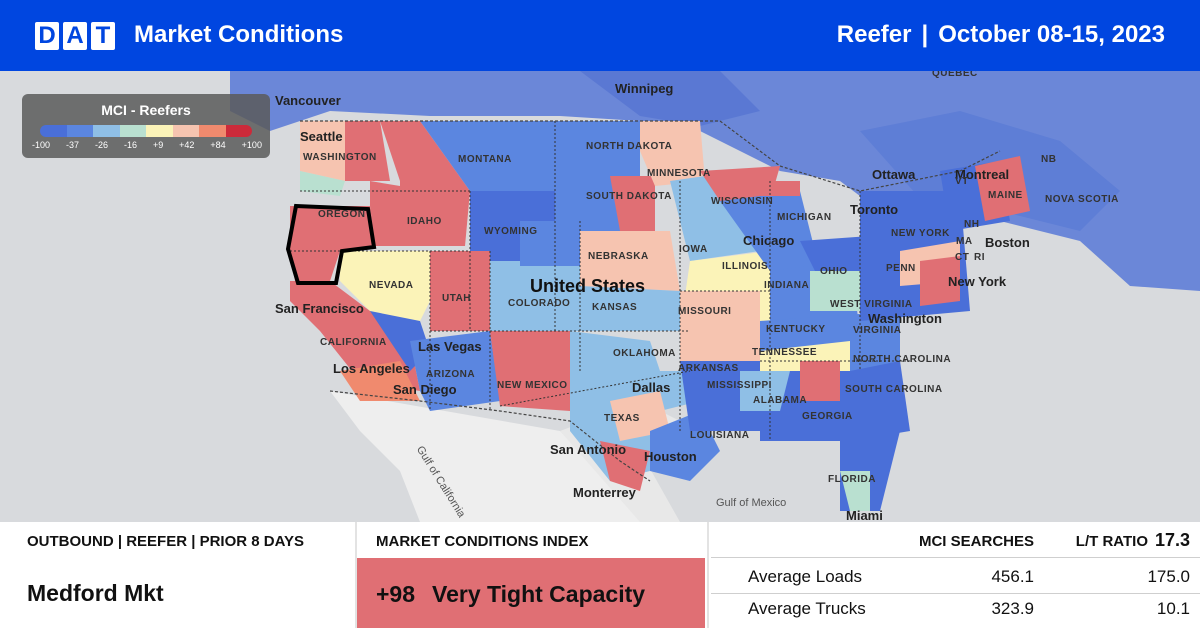 This screenshot has width=1200, height=628. What do you see at coordinates (1172, 540) in the screenshot?
I see `ratio-value: 17.3` at bounding box center [1172, 540].